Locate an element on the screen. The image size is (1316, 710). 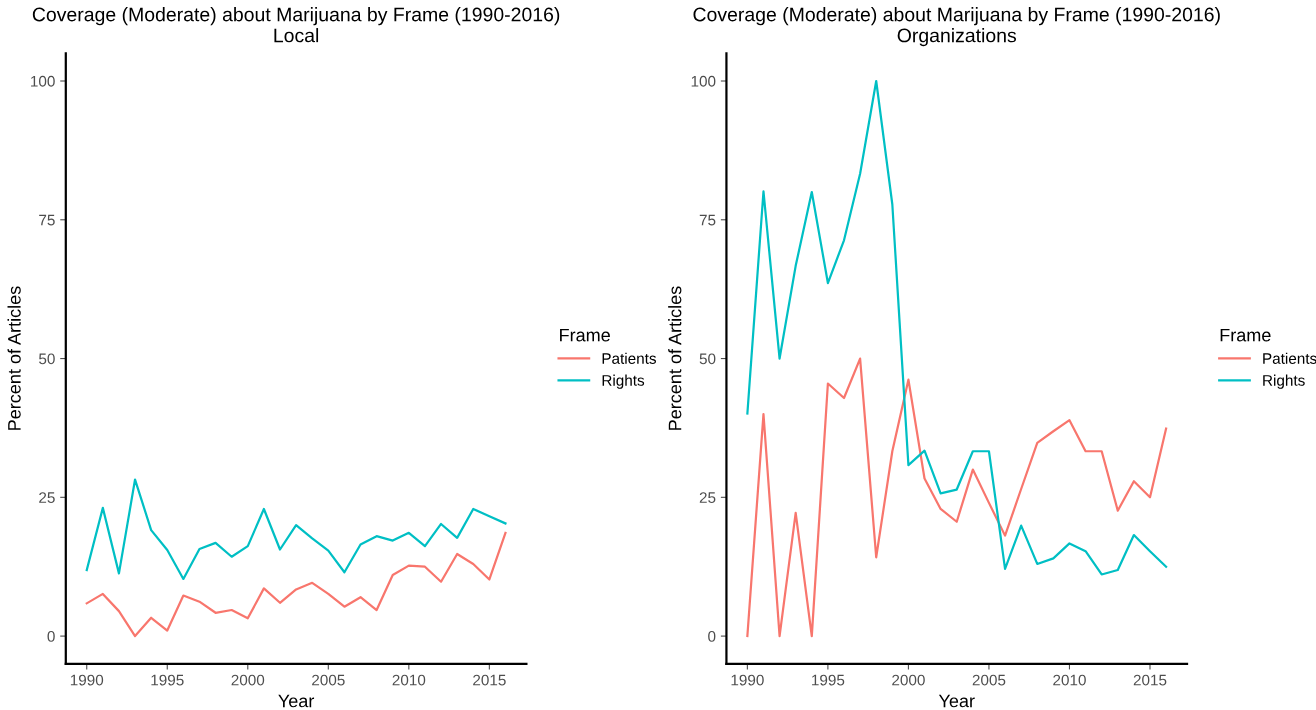
chart-title: Coverage (Moderate) about Marijuana by Frame (1990-2016) Organizations is located at coordinates (956, 27).